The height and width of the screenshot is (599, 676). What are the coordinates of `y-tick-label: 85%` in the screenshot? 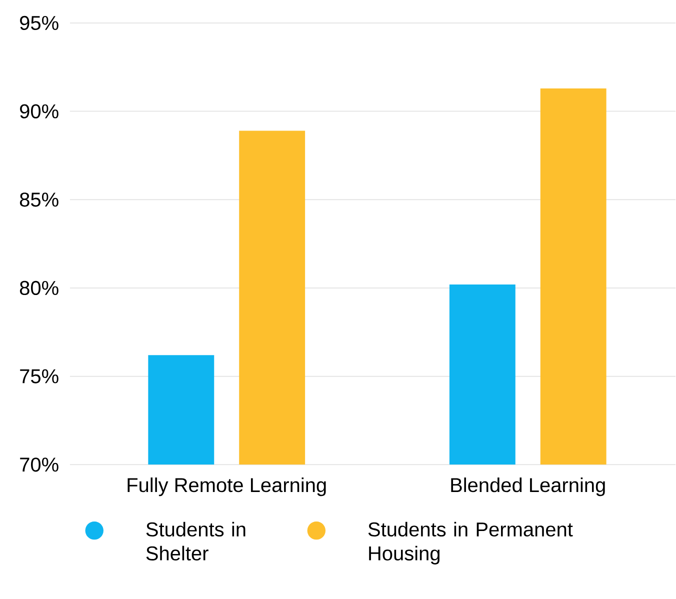 It's located at (39, 199).